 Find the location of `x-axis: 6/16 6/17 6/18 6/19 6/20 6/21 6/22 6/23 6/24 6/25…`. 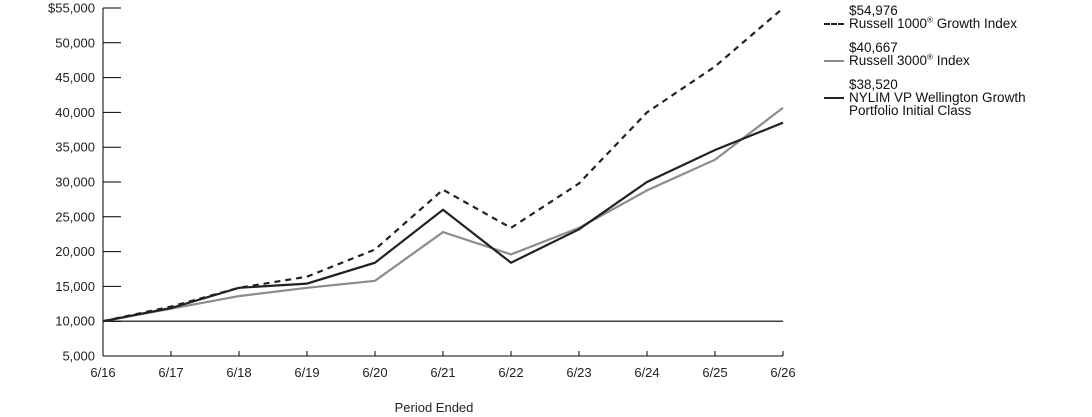

x-axis: 6/16 6/17 6/18 6/19 6/20 6/21 6/22 6/23 6/24 6/25… is located at coordinates (443, 365).